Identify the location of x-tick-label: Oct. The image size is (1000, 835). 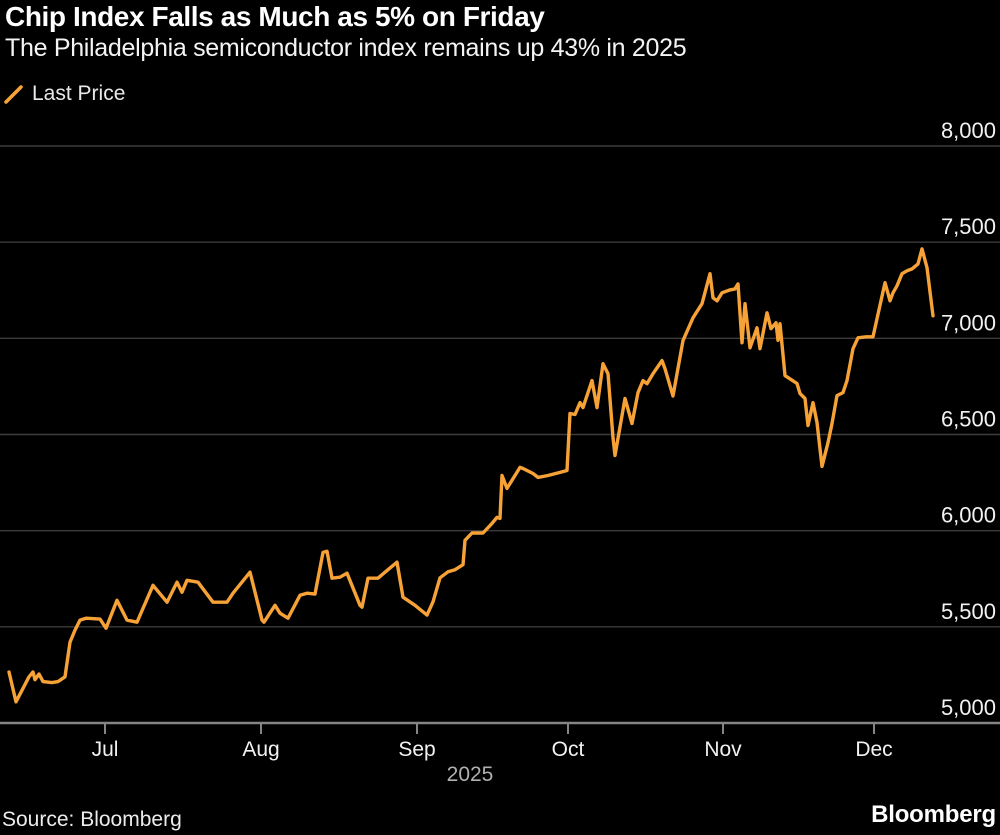
(568, 749).